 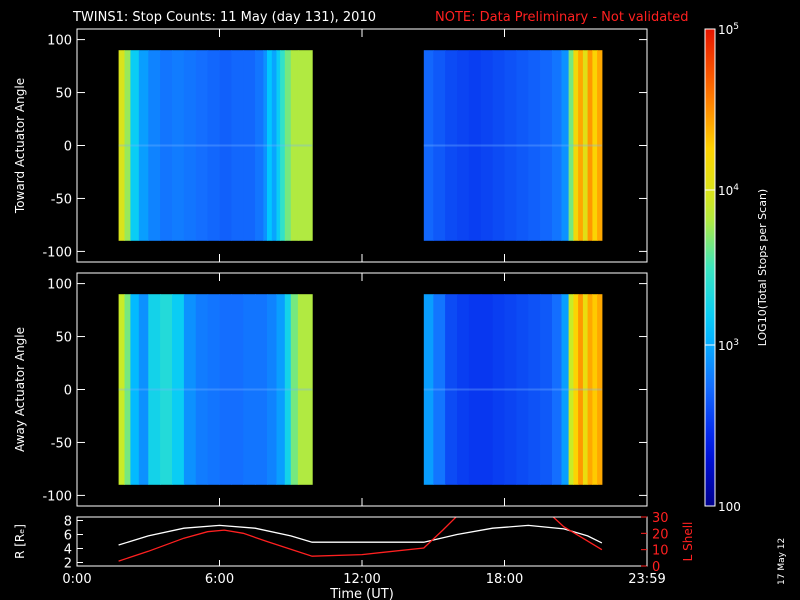 I want to click on y-tick-label: 50, so click(x=63, y=94).